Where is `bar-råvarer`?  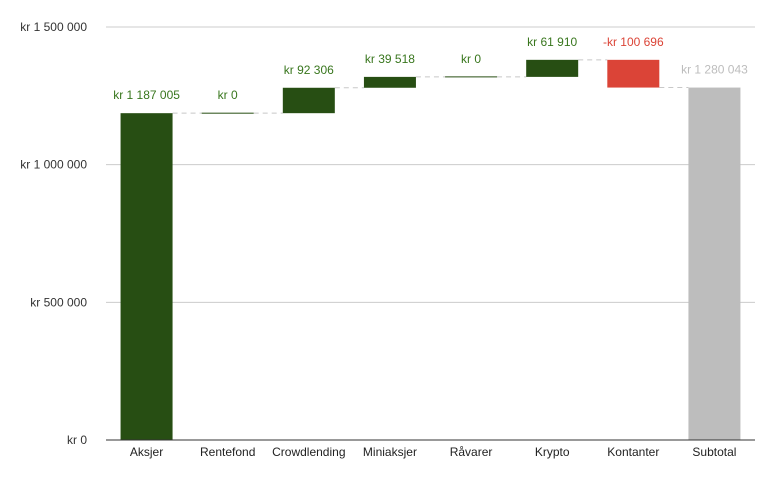
bar-råvarer is located at coordinates (471, 77).